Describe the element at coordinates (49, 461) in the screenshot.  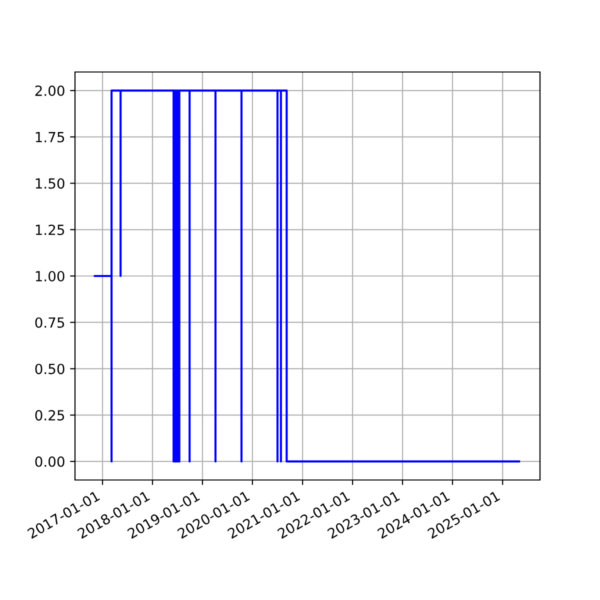
I see `y-tick-label: 0.00` at that location.